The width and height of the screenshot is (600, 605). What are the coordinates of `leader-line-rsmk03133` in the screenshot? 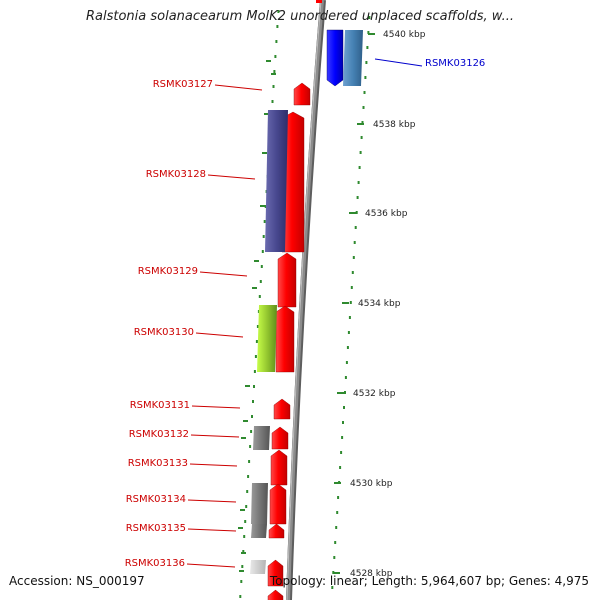 It's located at (213, 465).